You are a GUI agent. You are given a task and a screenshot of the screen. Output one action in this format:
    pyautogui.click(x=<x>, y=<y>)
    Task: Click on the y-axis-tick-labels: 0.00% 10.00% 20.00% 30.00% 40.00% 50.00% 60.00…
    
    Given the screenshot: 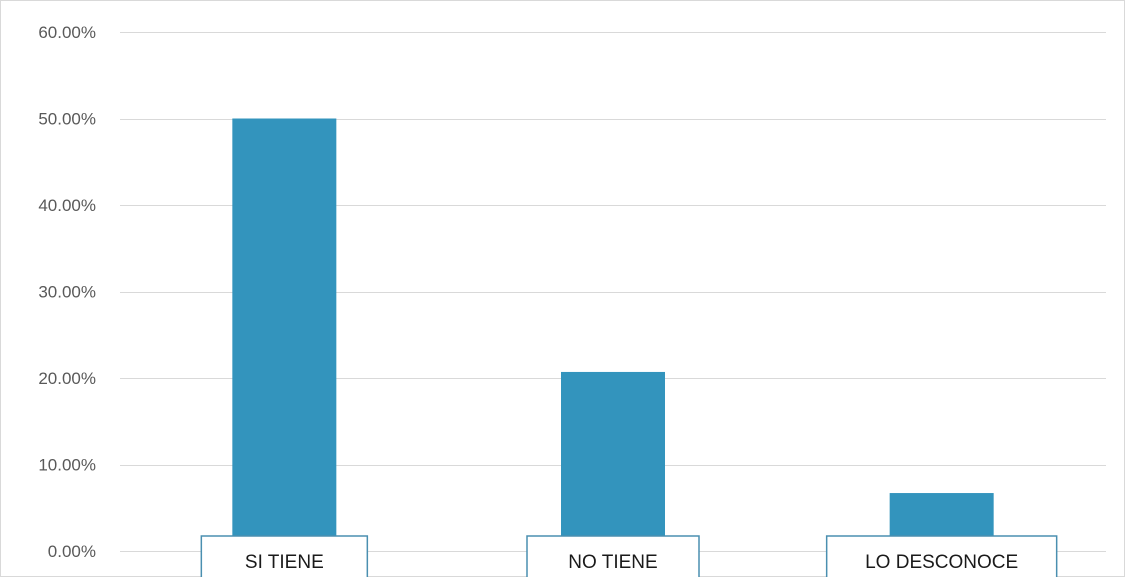 What is the action you would take?
    pyautogui.click(x=67, y=292)
    